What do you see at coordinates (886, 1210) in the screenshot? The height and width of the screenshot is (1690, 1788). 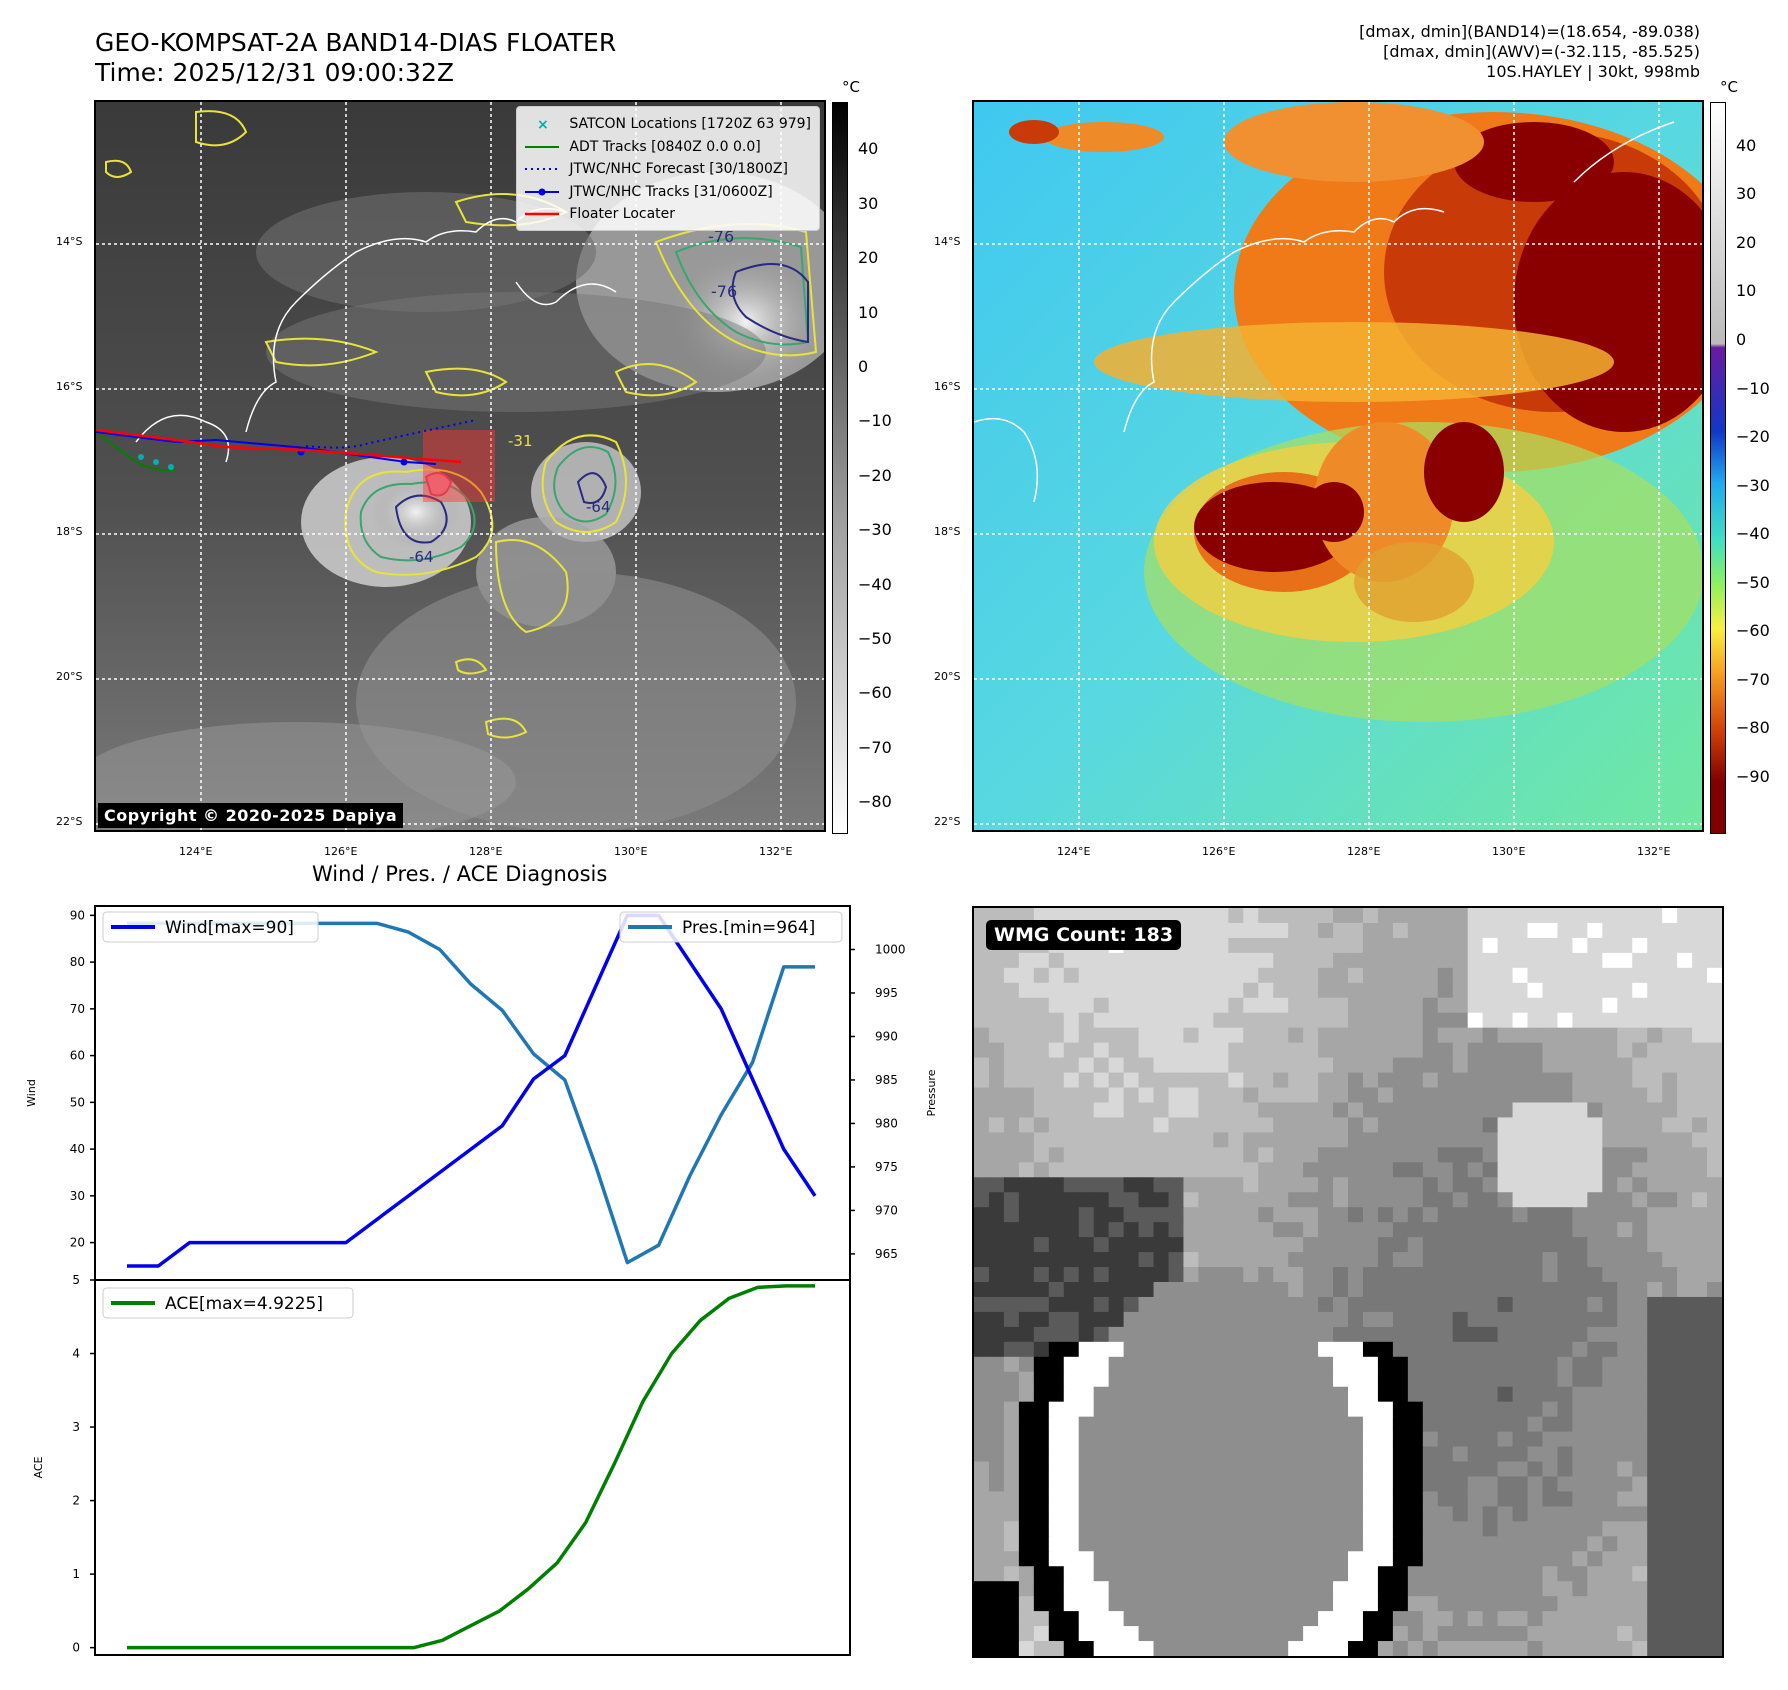 I see `pressure-tick-label: 970` at bounding box center [886, 1210].